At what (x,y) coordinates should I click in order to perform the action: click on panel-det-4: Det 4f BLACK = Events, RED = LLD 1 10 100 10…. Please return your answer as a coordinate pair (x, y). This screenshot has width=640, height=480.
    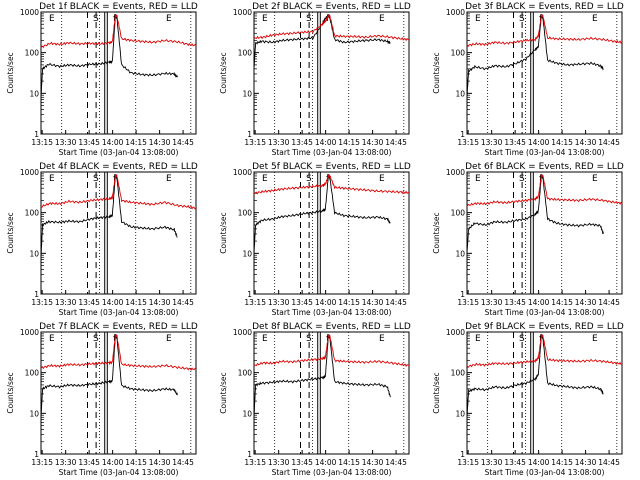
    Looking at the image, I should click on (102, 239).